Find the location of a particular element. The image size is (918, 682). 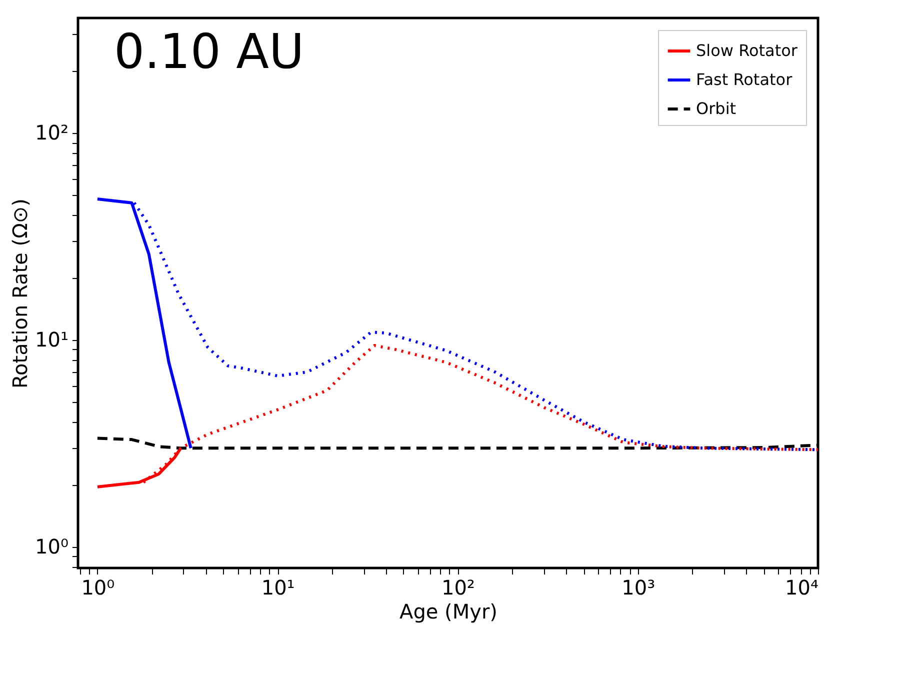

x-tick-label: 10³ is located at coordinates (639, 588).